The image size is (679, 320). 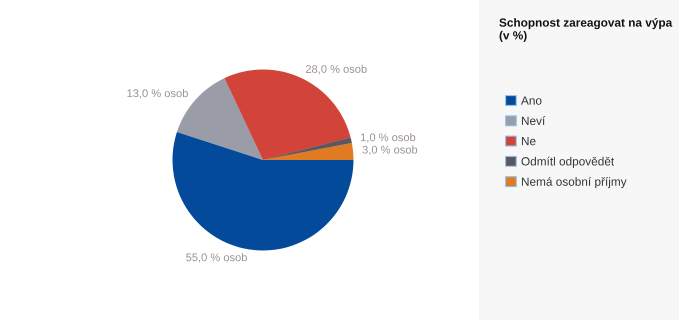 What do you see at coordinates (390, 150) in the screenshot?
I see `data-label: 3,0 % osob` at bounding box center [390, 150].